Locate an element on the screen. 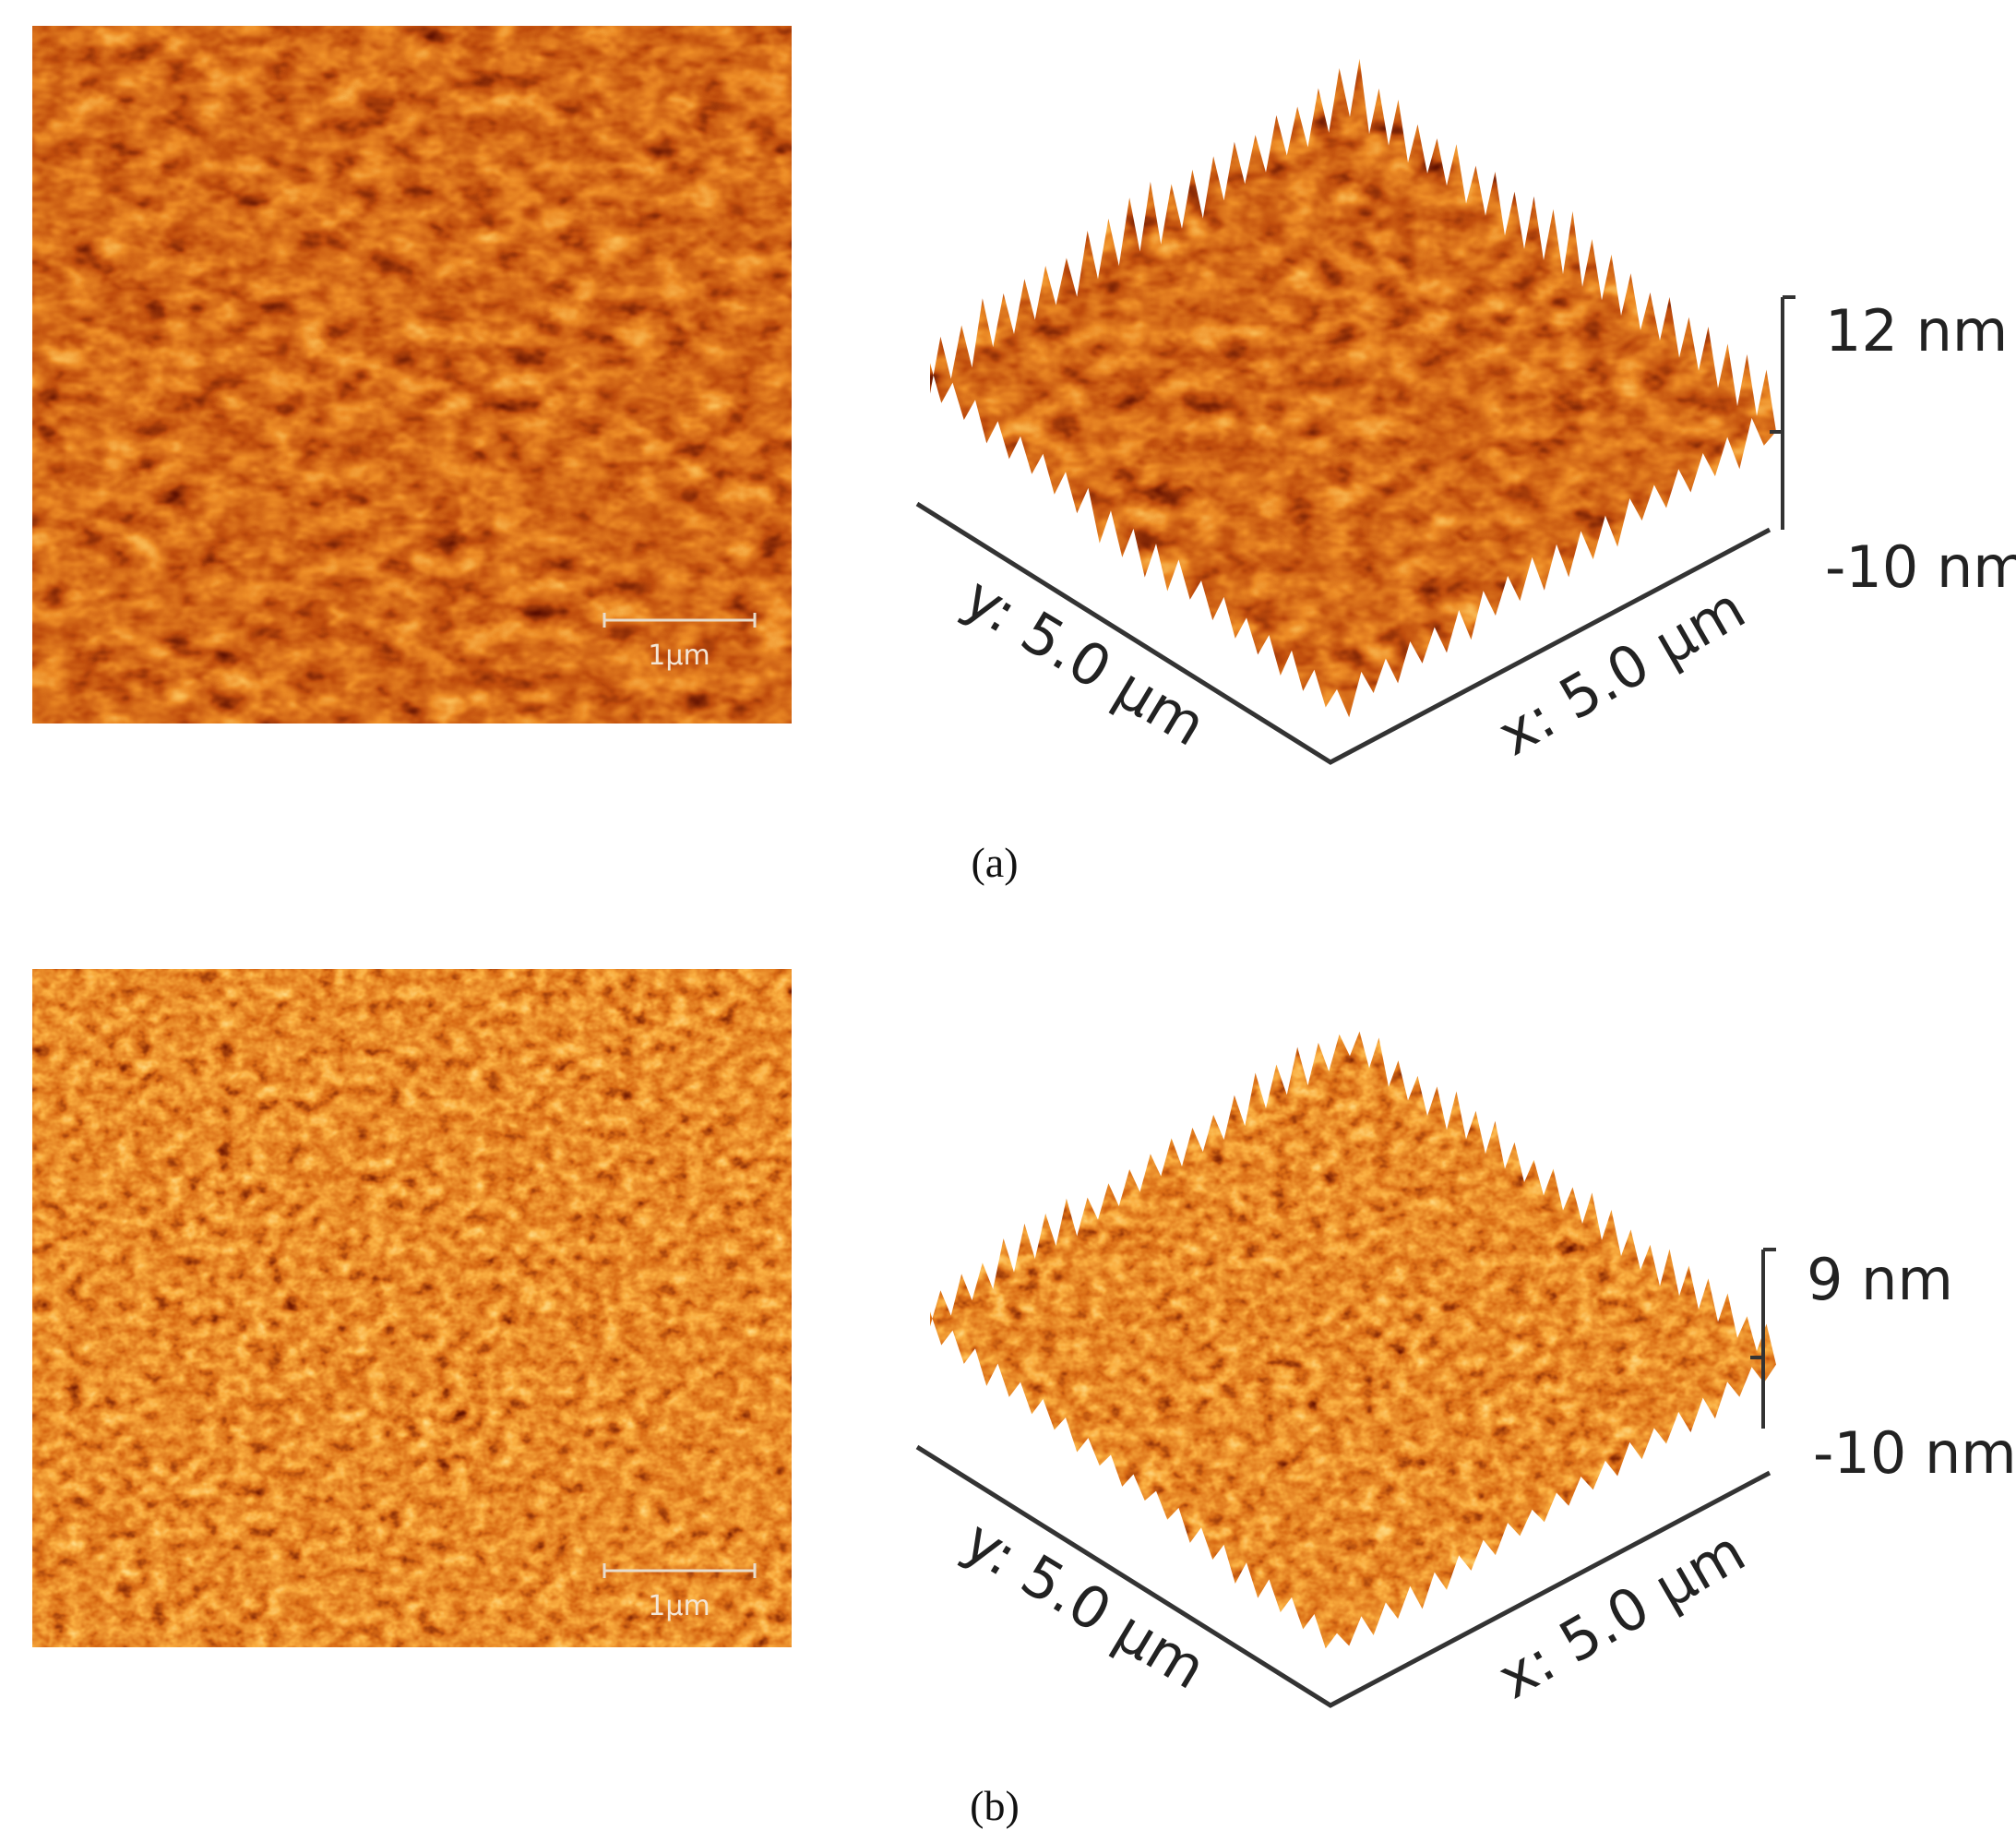 The height and width of the screenshot is (1830, 2016). z-max-label: 9 nm is located at coordinates (1880, 1279).